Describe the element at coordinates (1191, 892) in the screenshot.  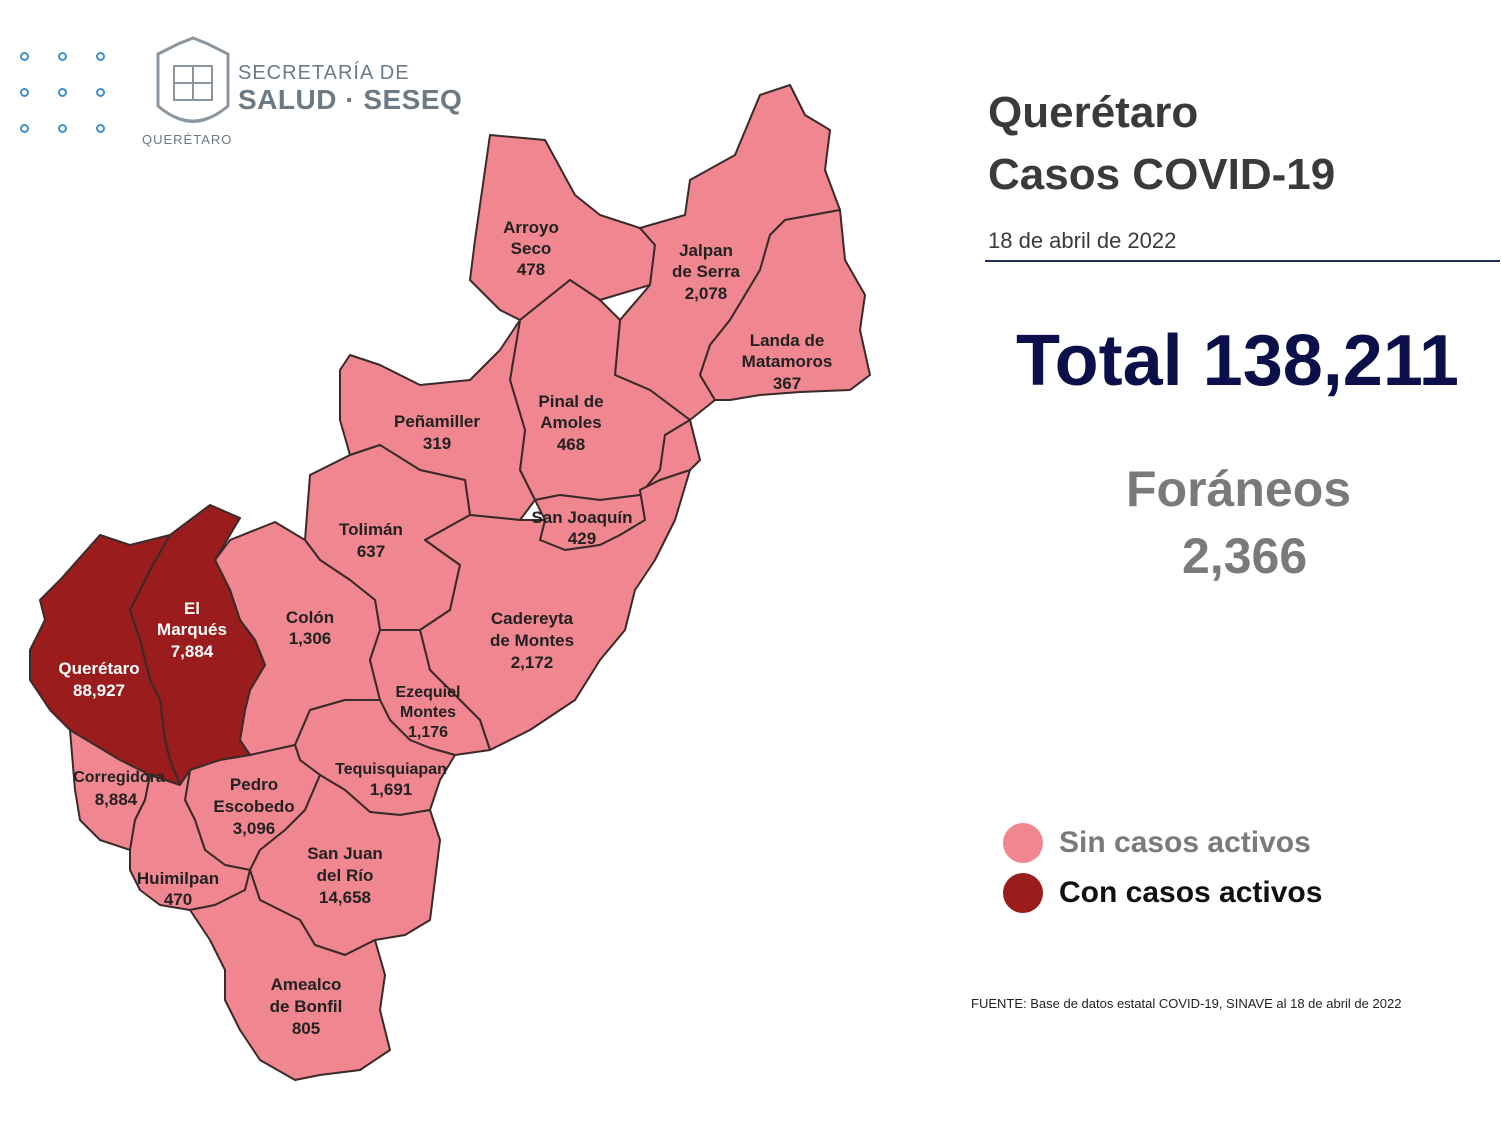
I see `legend-label-con-casos: Con casos activos` at that location.